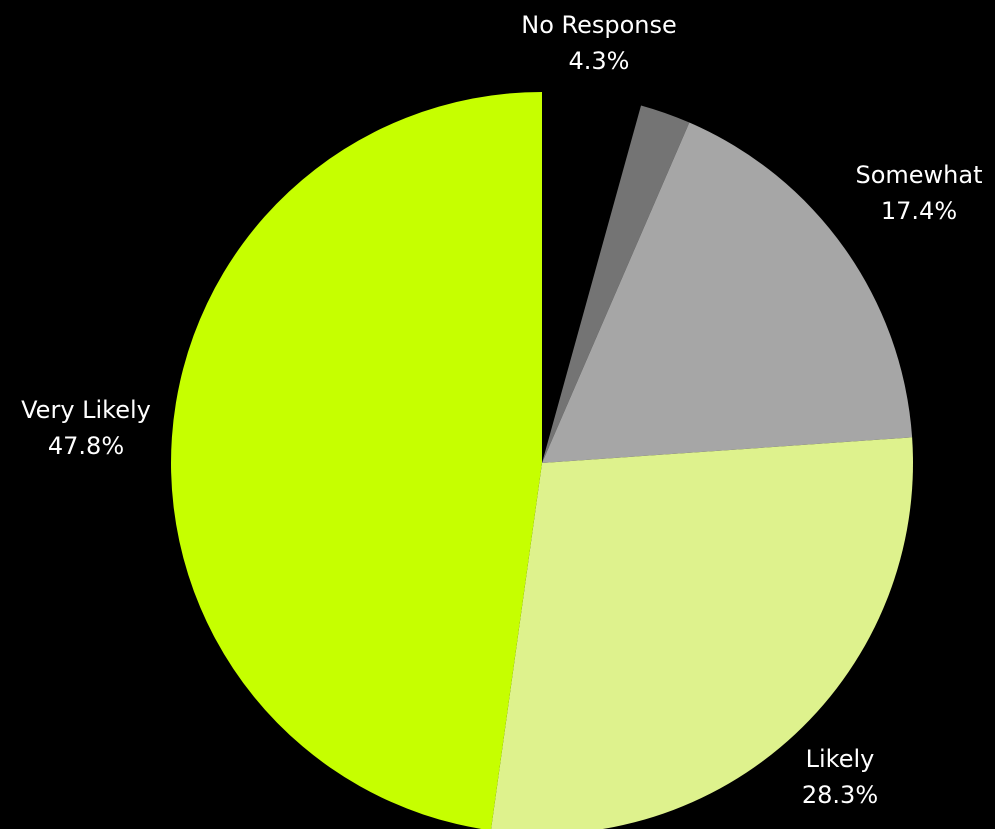 The width and height of the screenshot is (995, 829). I want to click on slice-label-name: Somewhat, so click(918, 175).